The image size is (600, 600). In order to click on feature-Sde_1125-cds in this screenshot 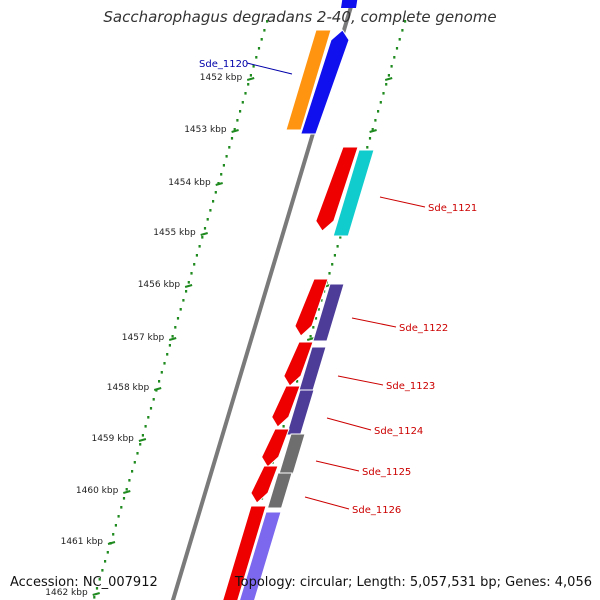, I will do `click(275, 448)`.